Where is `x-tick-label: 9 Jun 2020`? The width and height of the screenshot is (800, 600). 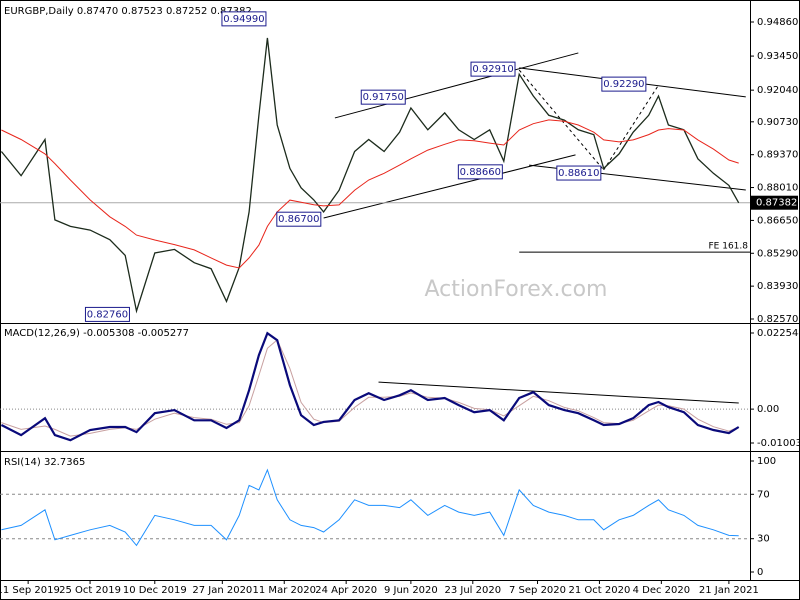
x-tick-label: 9 Jun 2020 is located at coordinates (411, 590).